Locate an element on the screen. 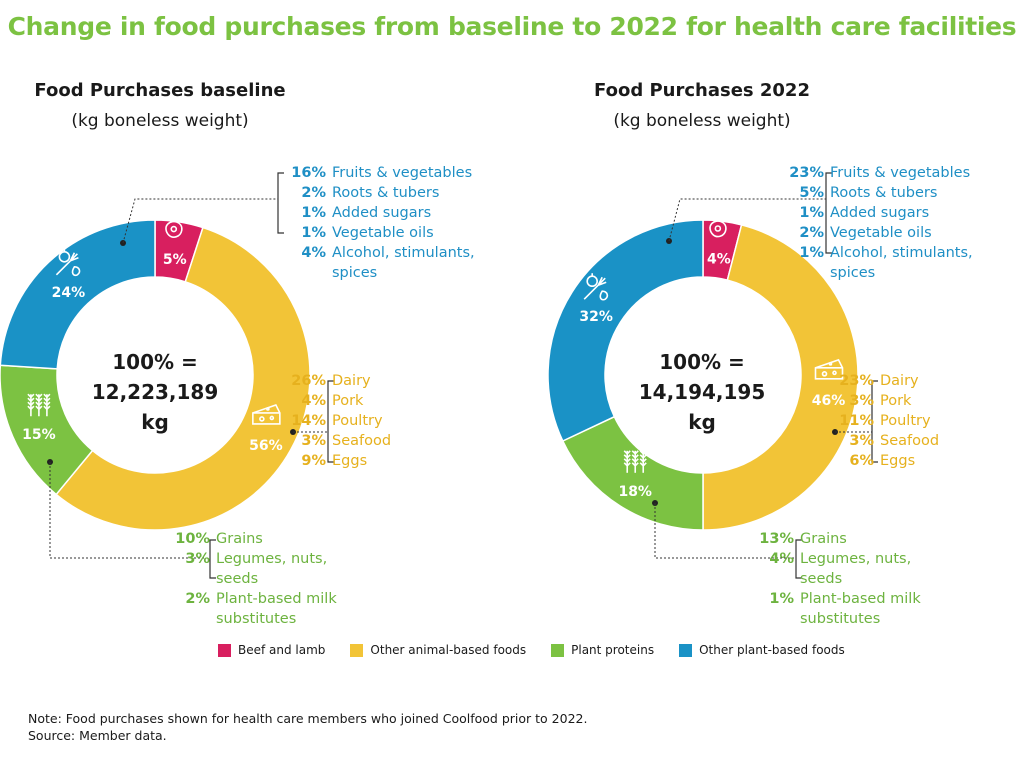 This screenshot has width=1024, height=759. breakdown-row: 13% Grains is located at coordinates (847, 539).